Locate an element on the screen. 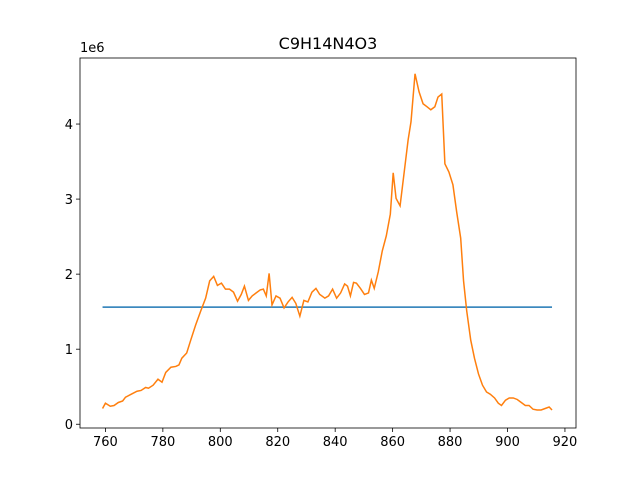 Image resolution: width=640 pixels, height=480 pixels. y-tick-label: 3 is located at coordinates (69, 200).